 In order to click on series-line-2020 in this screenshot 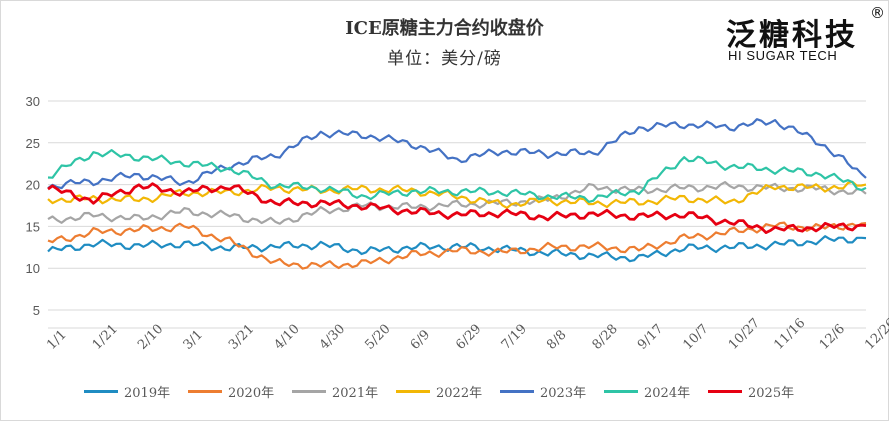, I will do `click(457, 245)`.